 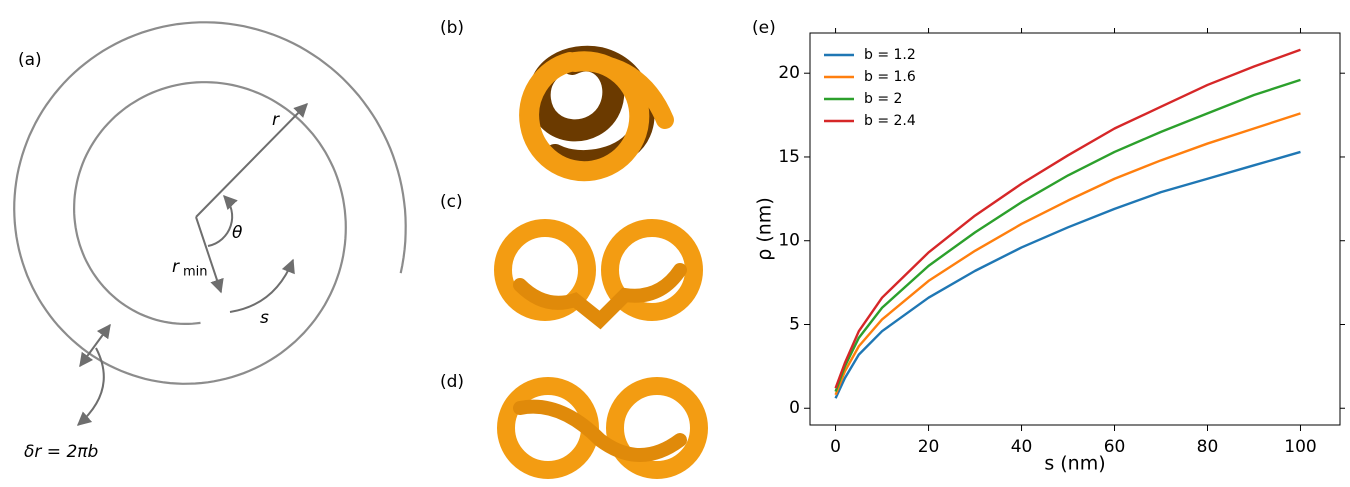 What do you see at coordinates (61, 452) in the screenshot?
I see `dr-label: δr = 2πb` at bounding box center [61, 452].